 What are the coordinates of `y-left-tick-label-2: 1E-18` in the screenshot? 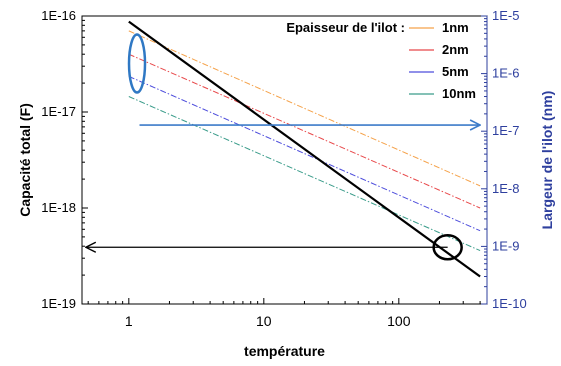 It's located at (58, 207).